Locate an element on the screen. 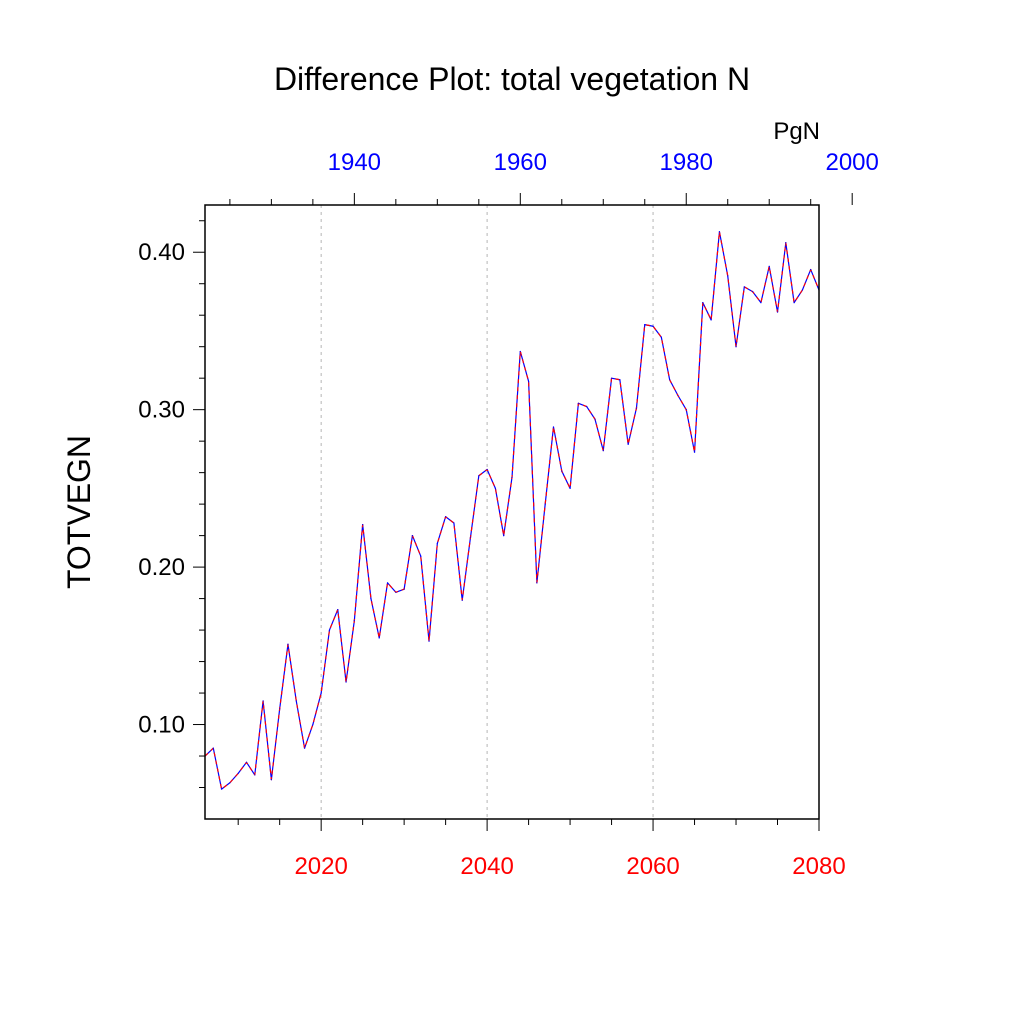 This screenshot has width=1024, height=1024. y-tick-label: 0.30 is located at coordinates (161, 410).